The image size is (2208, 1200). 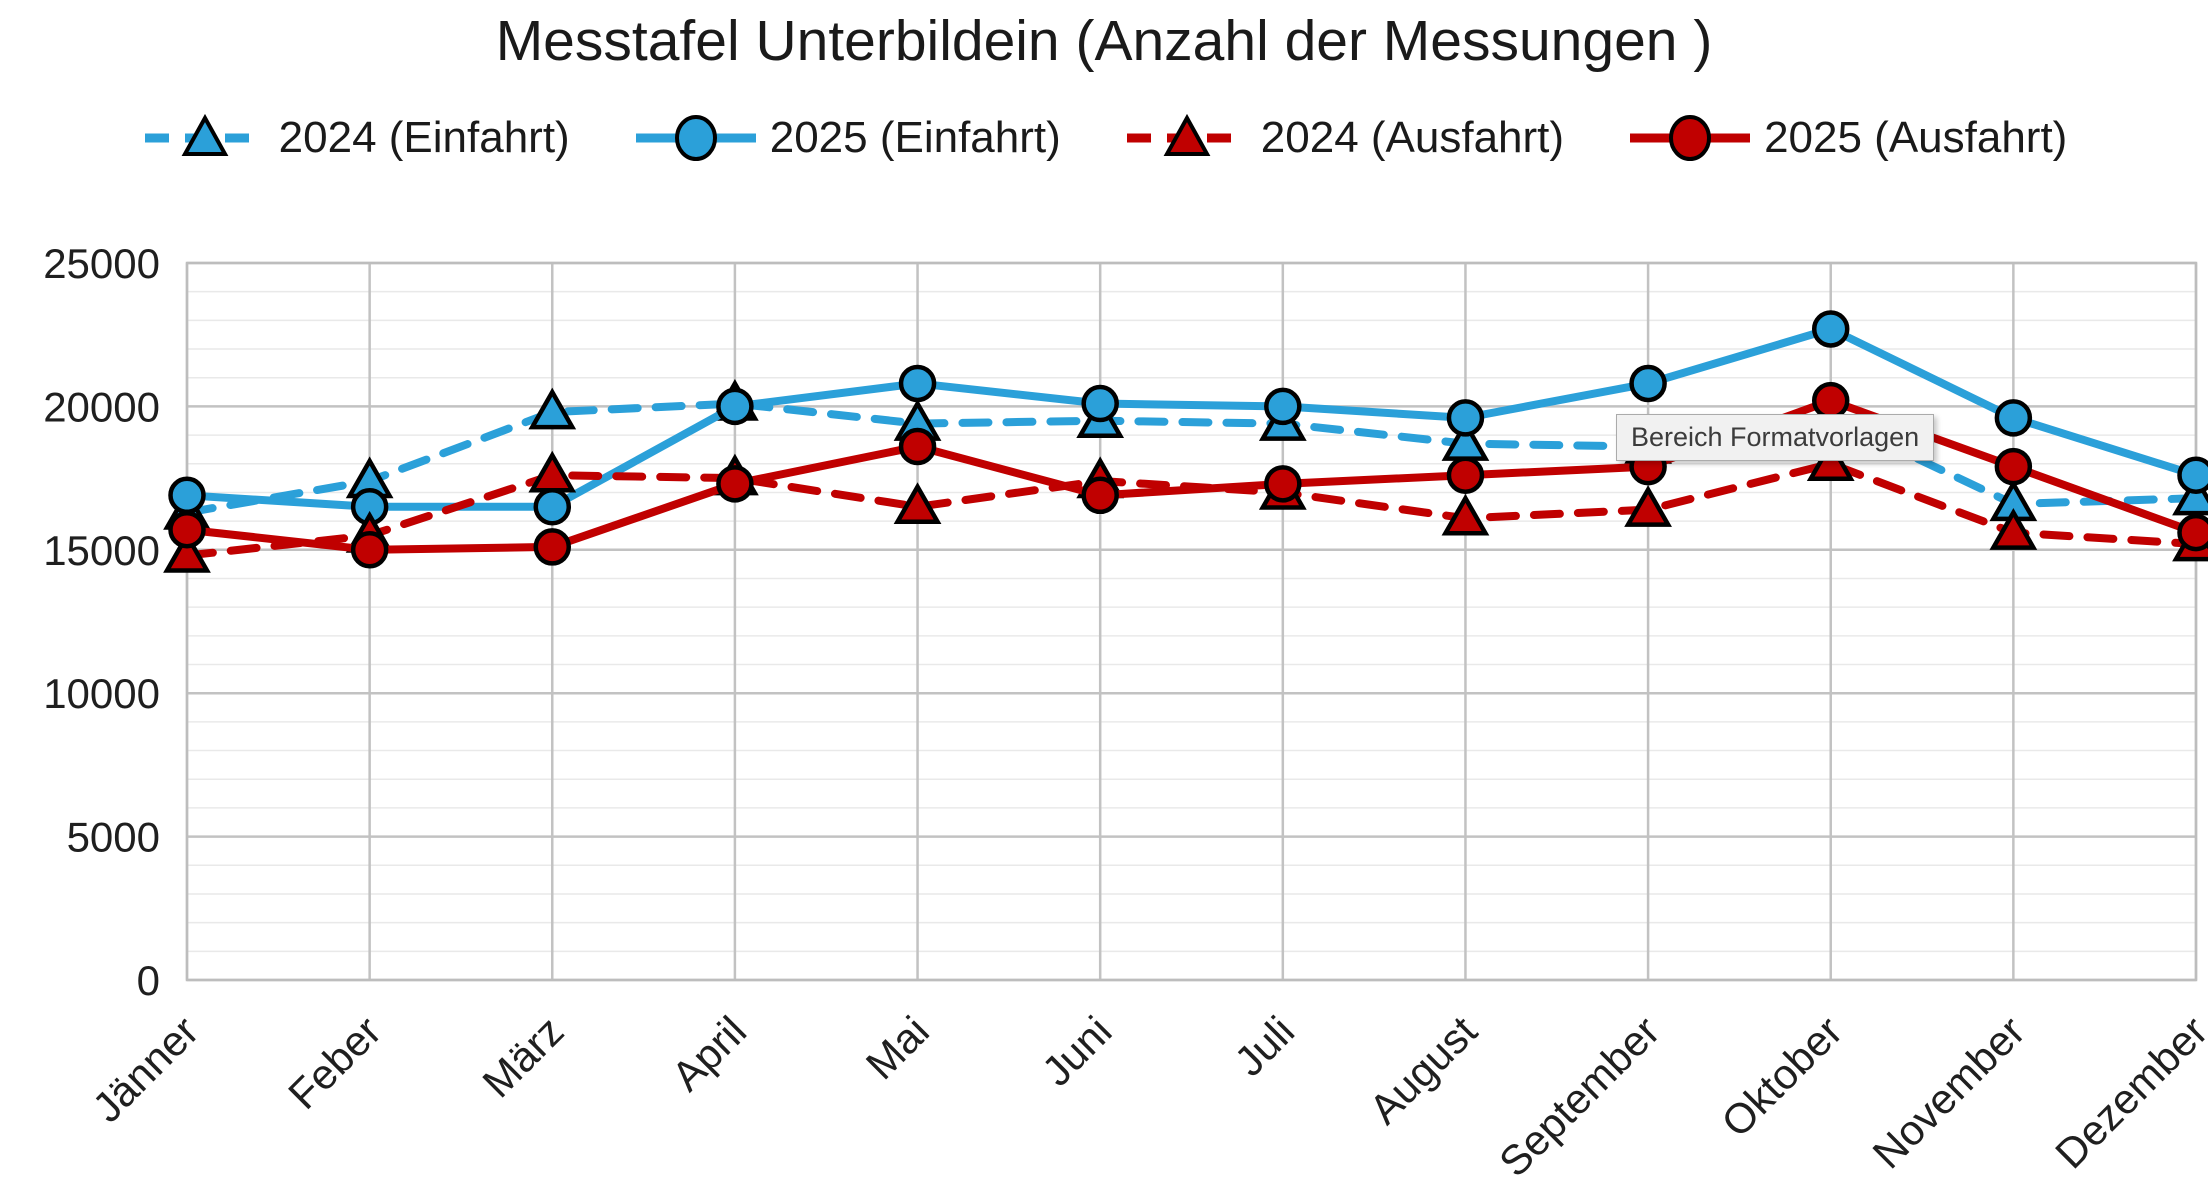 What do you see at coordinates (204, 134) in the screenshot?
I see `legend-swatch-dashed-triangle-blue` at bounding box center [204, 134].